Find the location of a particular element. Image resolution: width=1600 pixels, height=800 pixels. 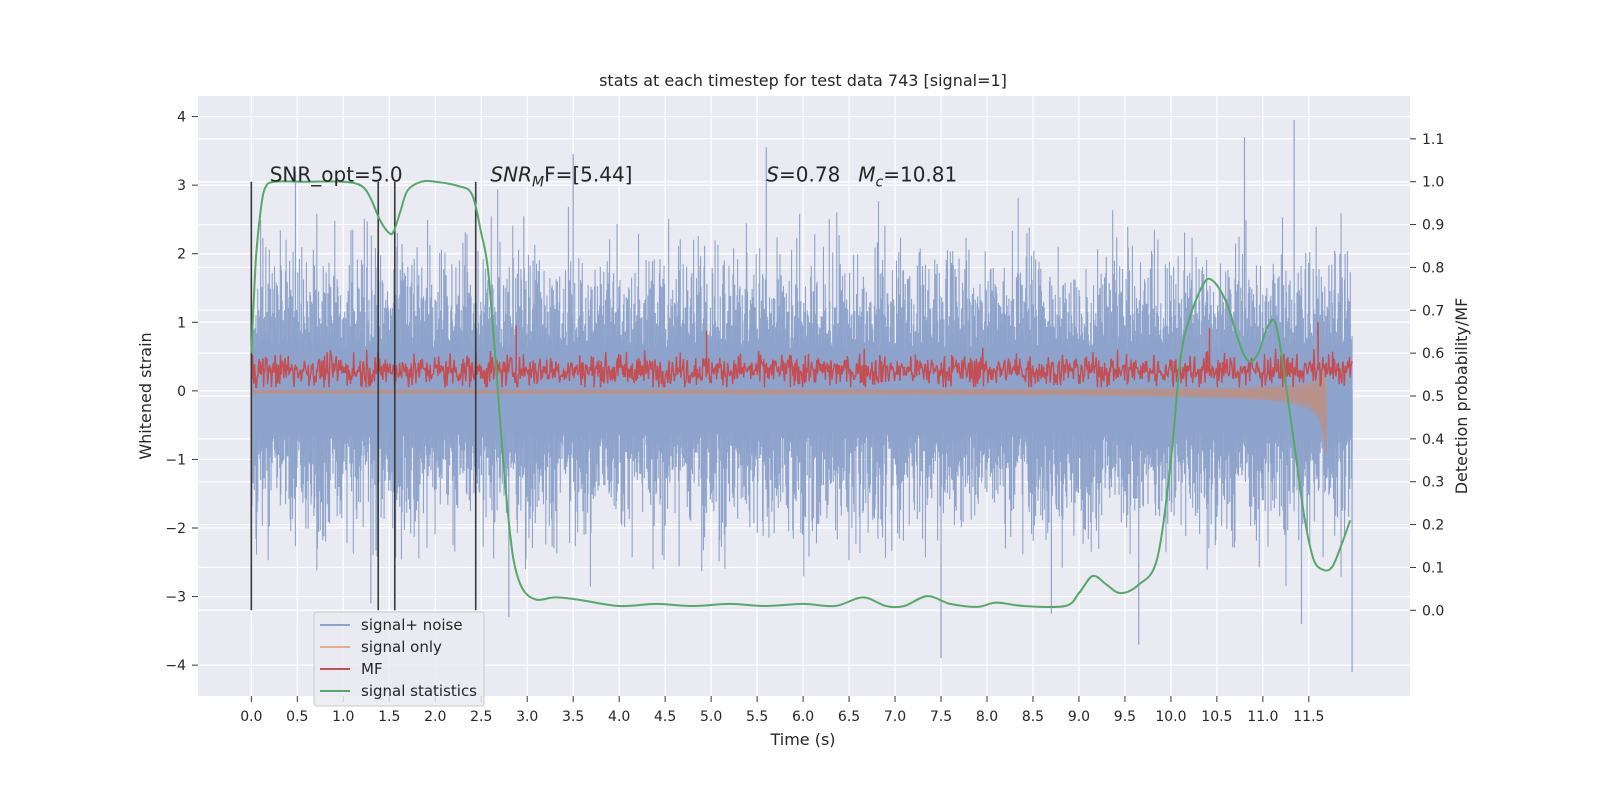

y-right-tick-label: 0.4 is located at coordinates (1433, 440).